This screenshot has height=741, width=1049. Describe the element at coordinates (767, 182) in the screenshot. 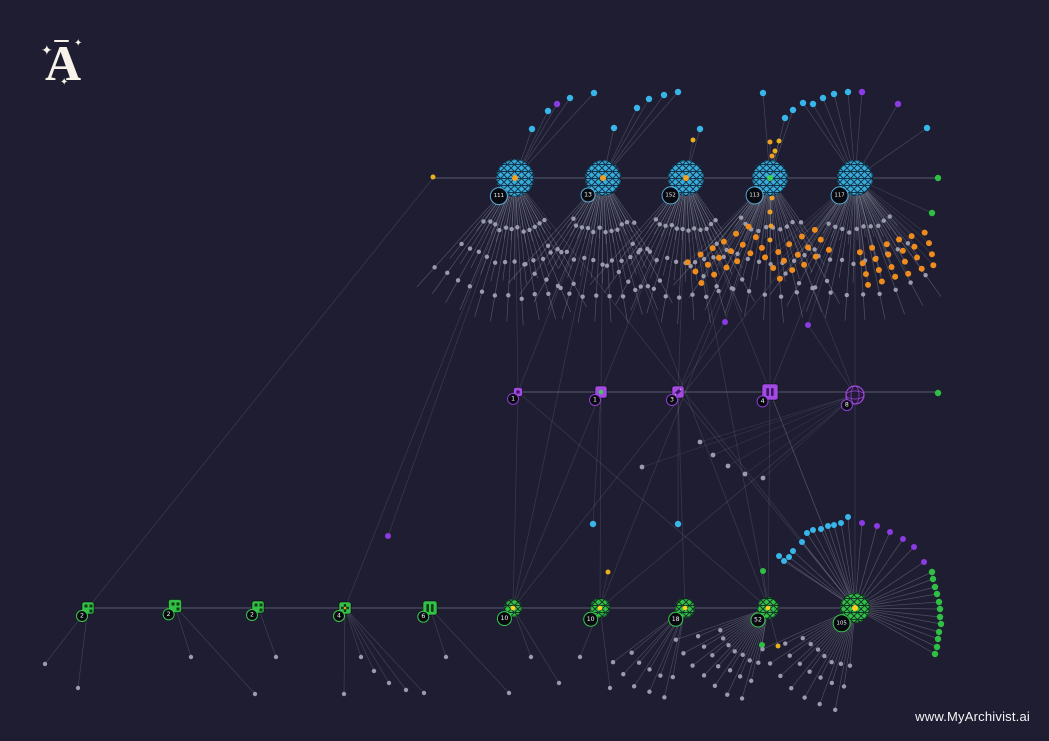

I see `graph-node-row-top-113: 113` at that location.